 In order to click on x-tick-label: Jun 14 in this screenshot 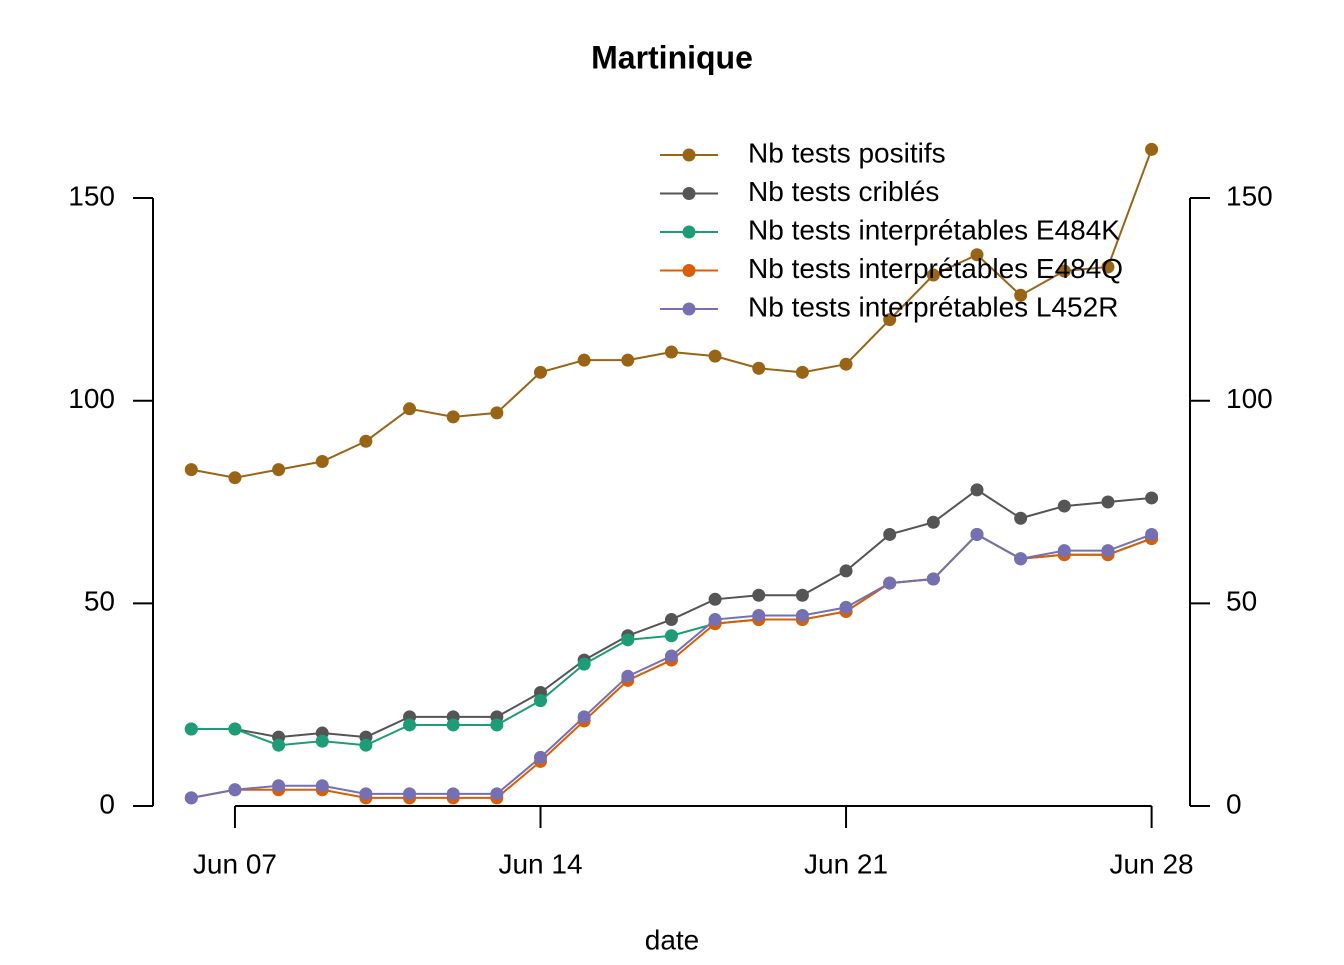, I will do `click(540, 863)`.